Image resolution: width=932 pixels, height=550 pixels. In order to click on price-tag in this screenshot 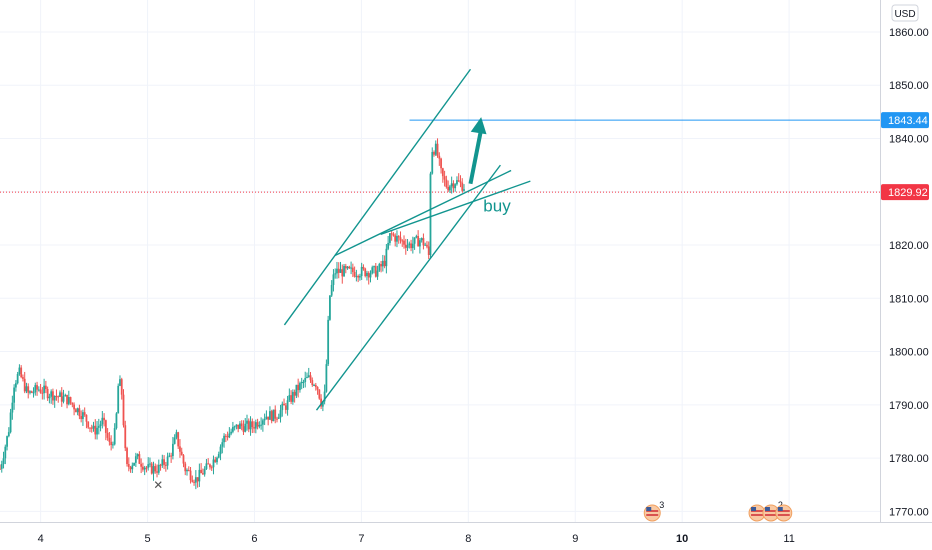, I will do `click(905, 192)`.